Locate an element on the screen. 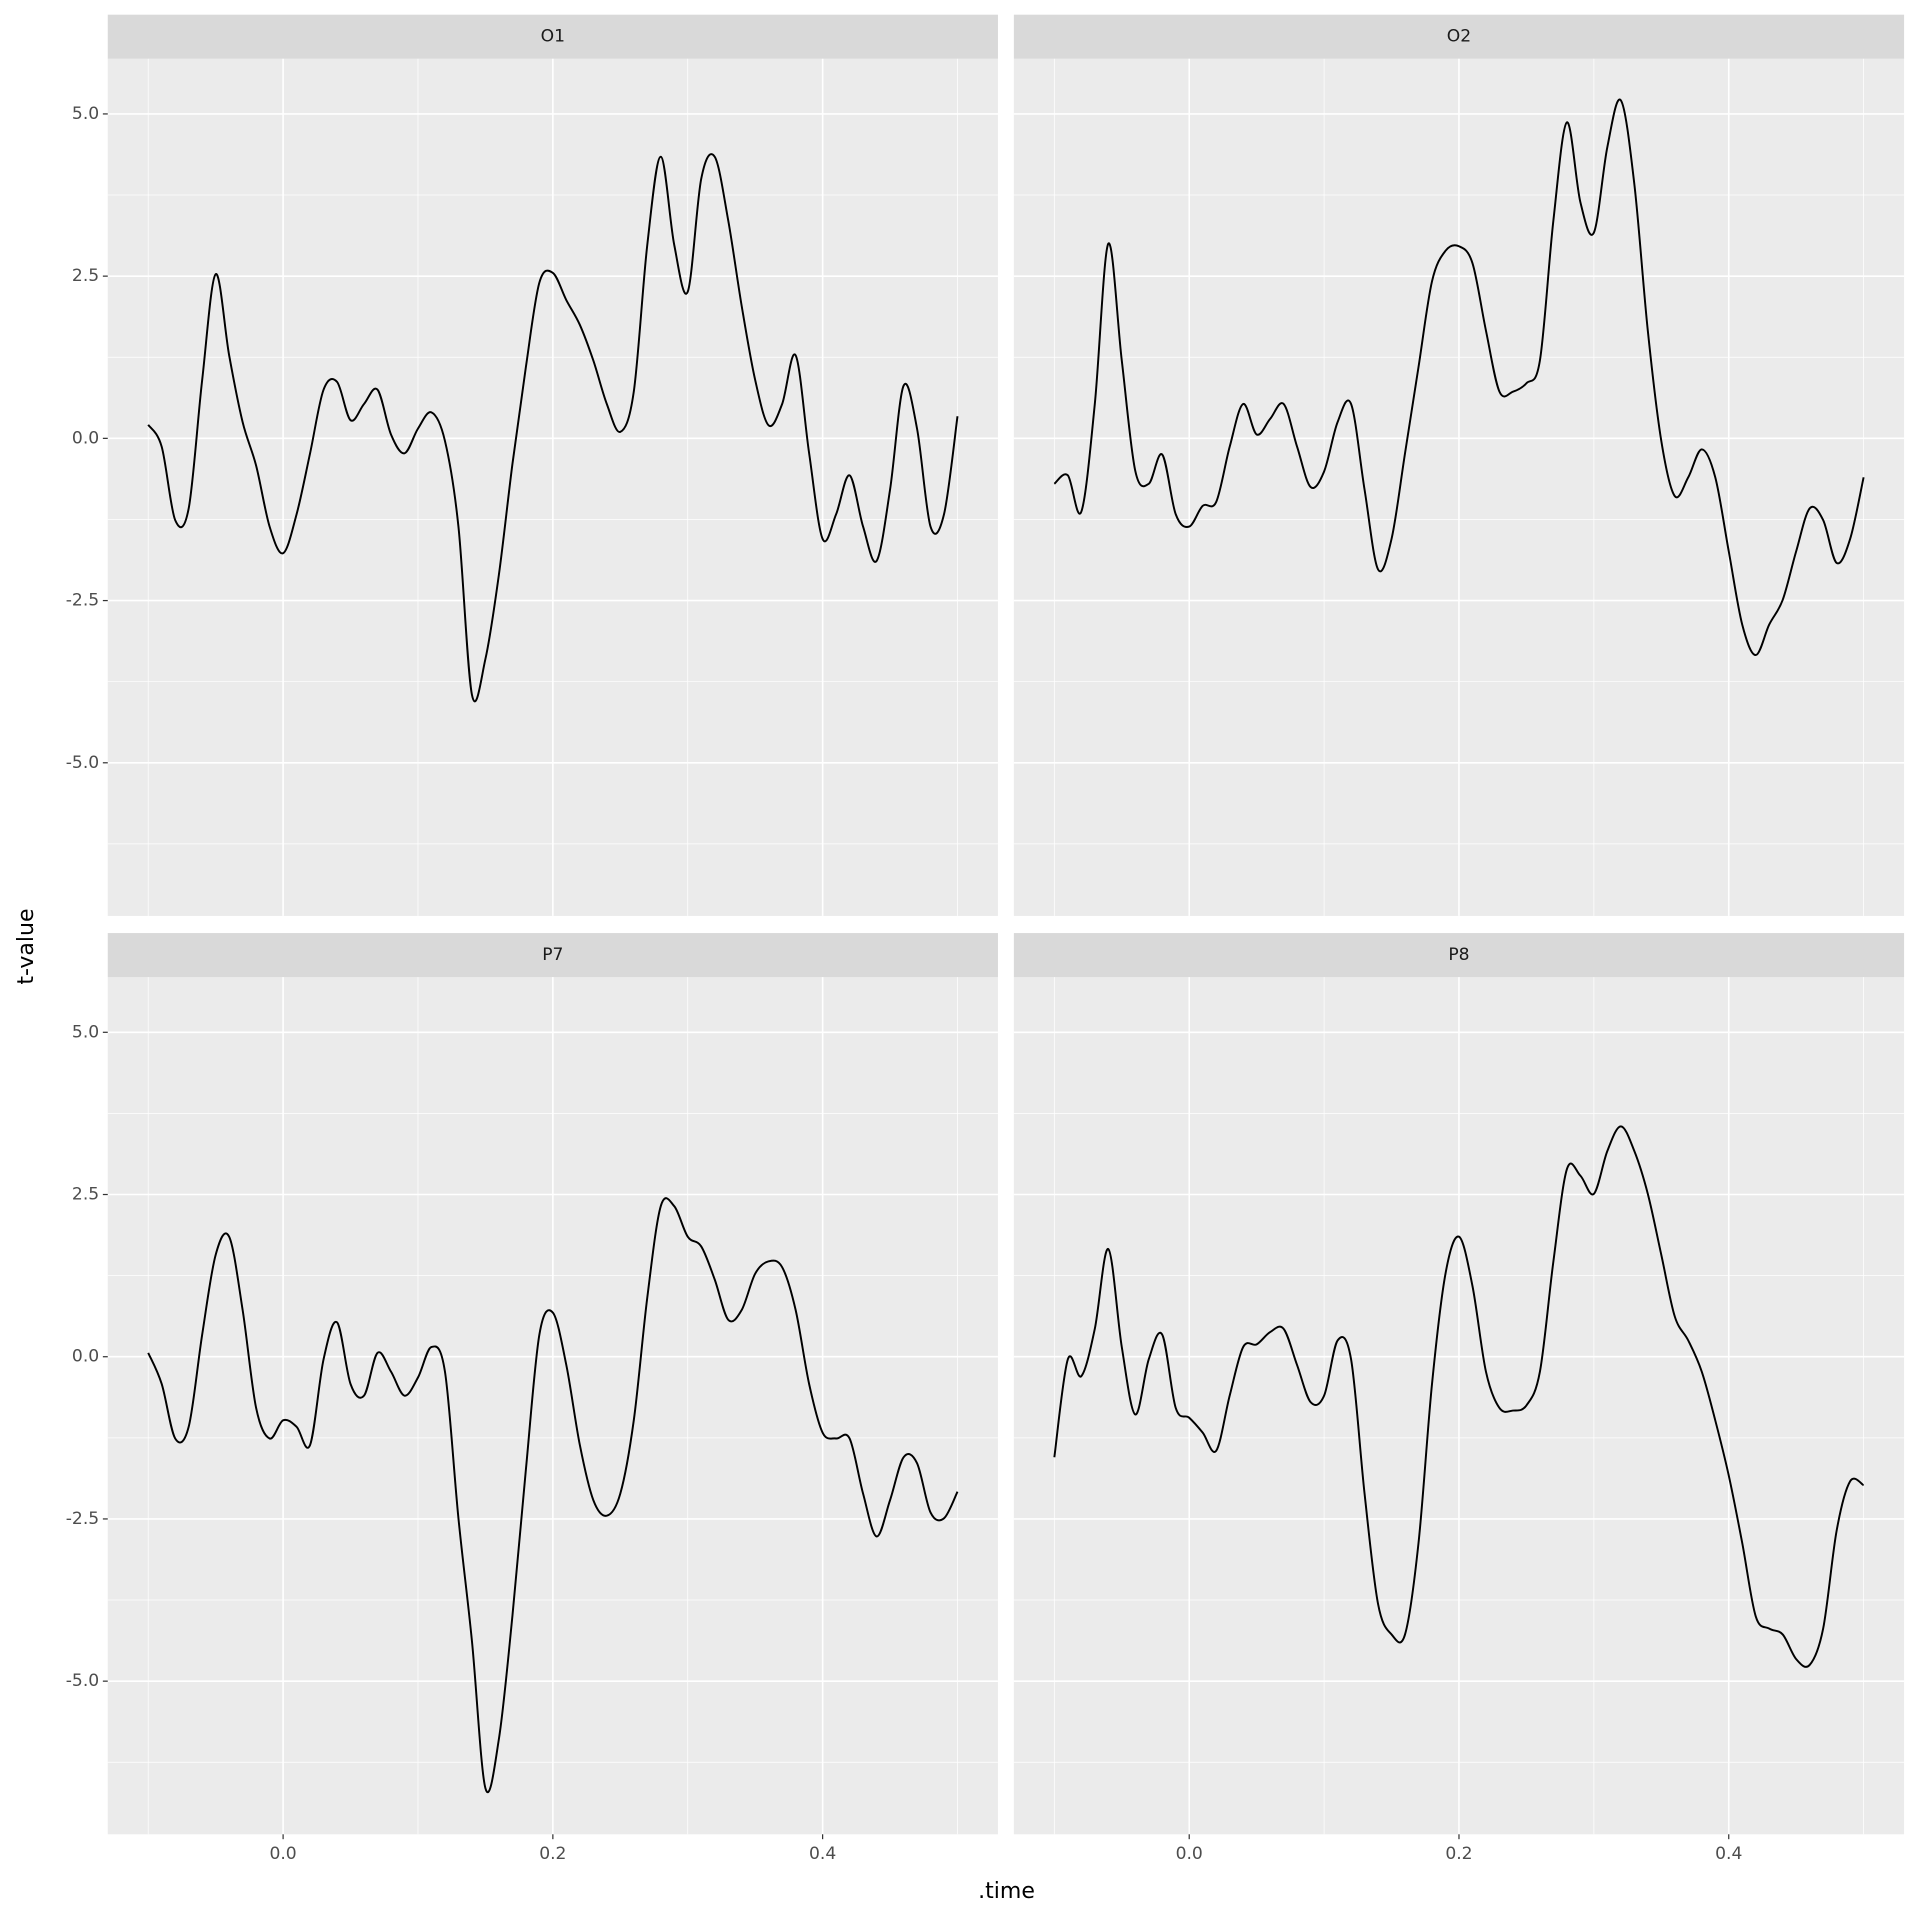 The image size is (1920, 1920). y-axis-title: t-value is located at coordinates (26, 946).